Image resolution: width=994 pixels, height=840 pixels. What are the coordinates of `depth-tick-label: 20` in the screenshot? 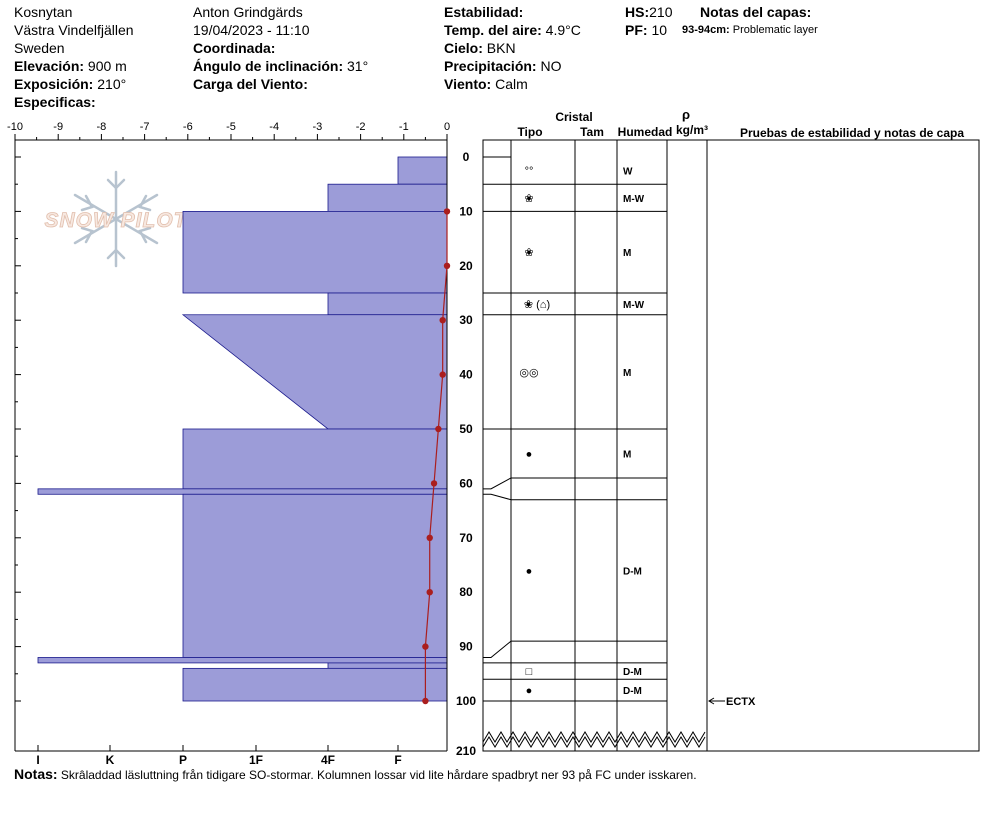 It's located at (466, 266).